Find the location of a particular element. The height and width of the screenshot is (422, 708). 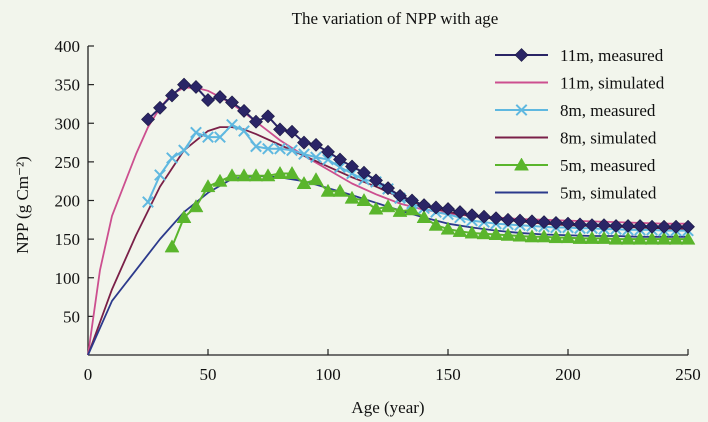

y-tick-label: 150 is located at coordinates (68, 239).